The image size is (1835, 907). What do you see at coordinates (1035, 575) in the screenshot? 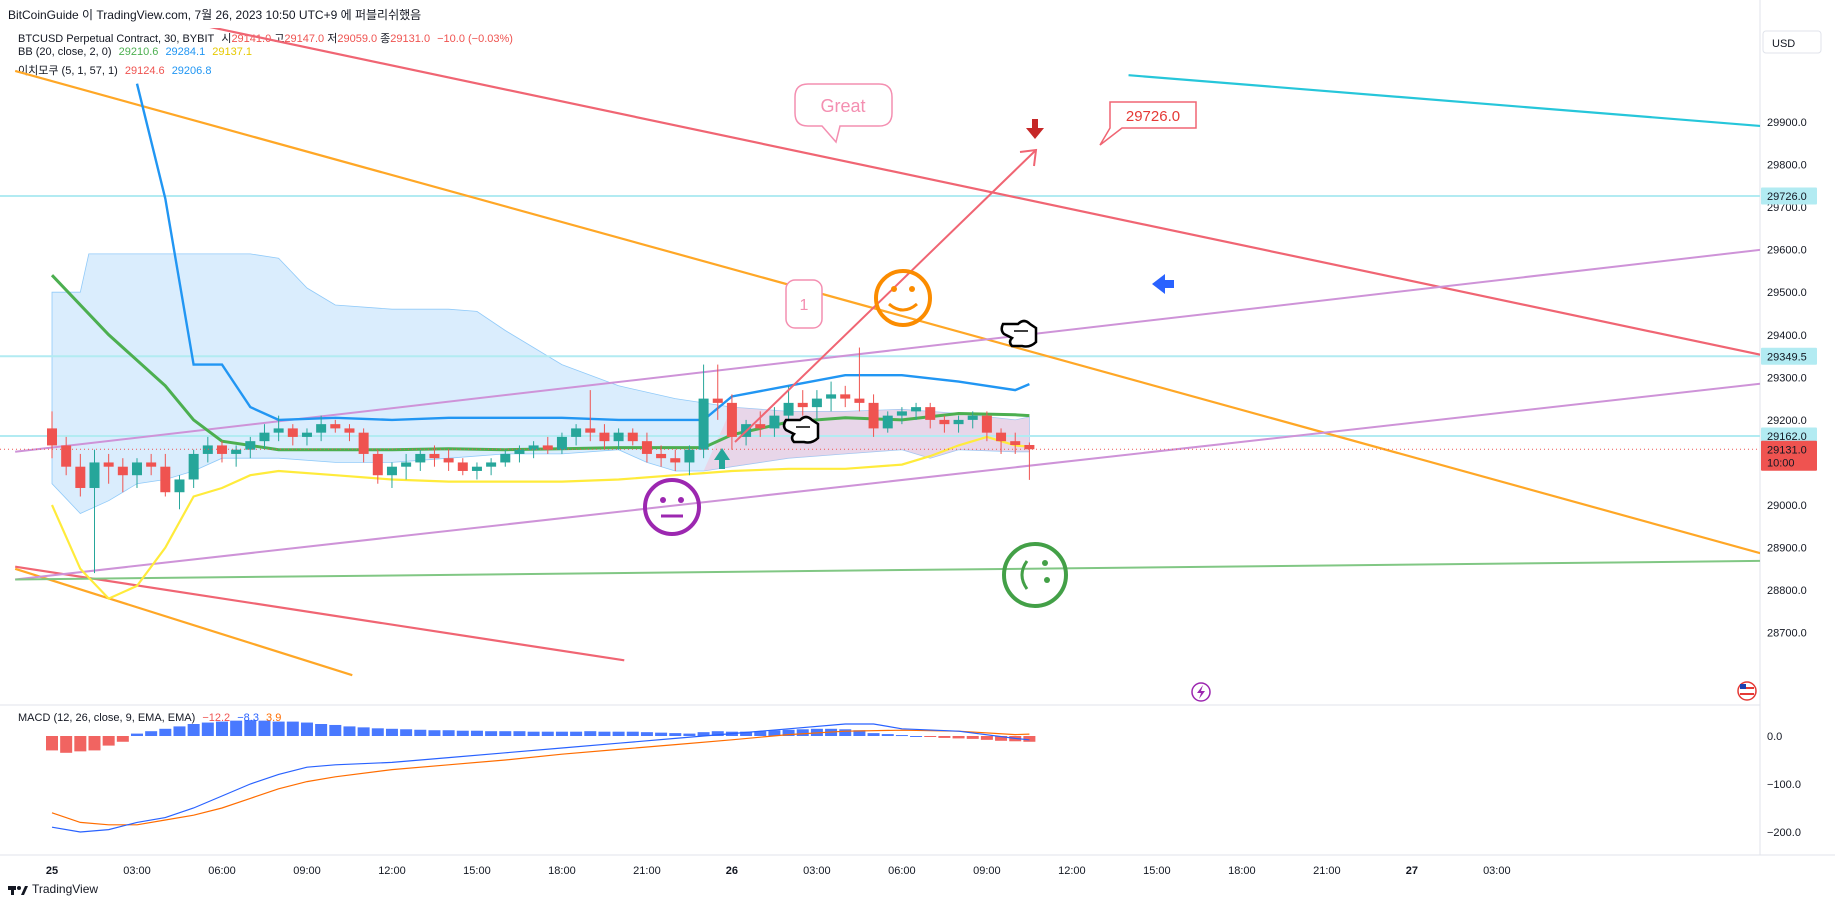
I see `sad-face-icon` at bounding box center [1035, 575].